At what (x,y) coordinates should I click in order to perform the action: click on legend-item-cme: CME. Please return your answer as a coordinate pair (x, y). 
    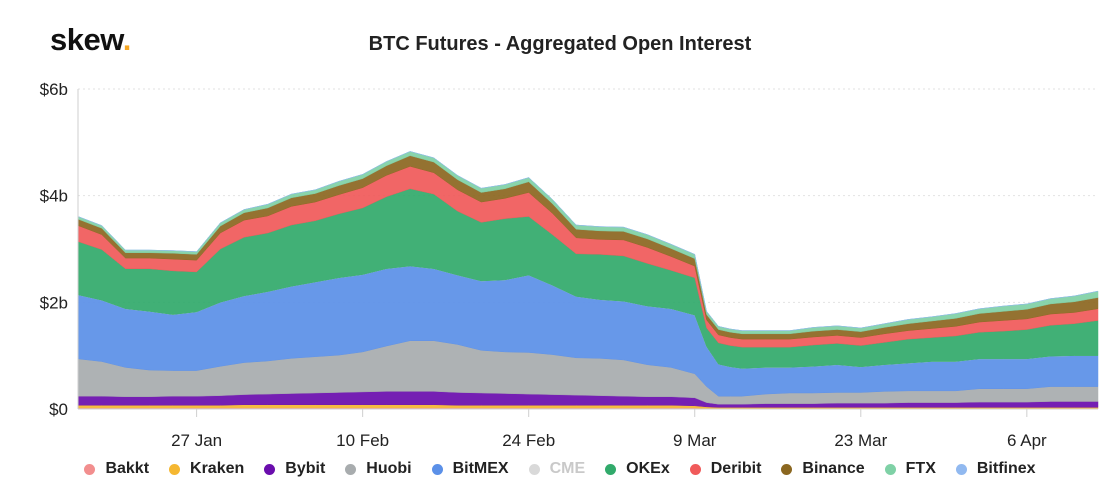
    Looking at the image, I should click on (557, 469).